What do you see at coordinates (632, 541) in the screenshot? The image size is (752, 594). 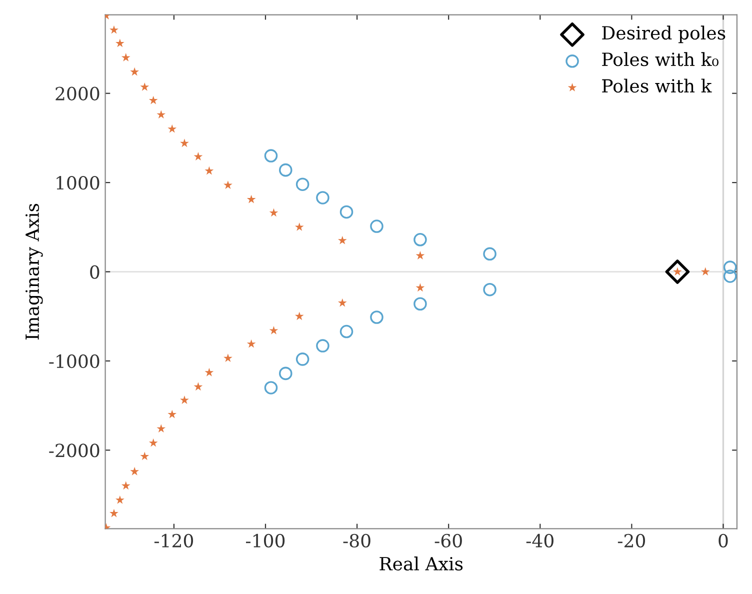 I see `x-tick-label: -20` at bounding box center [632, 541].